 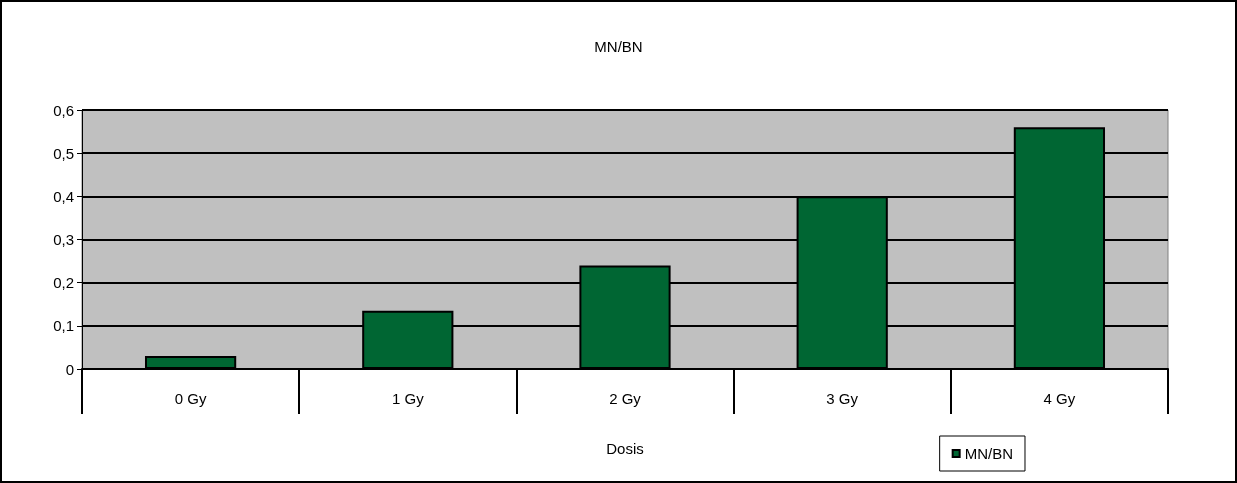 What do you see at coordinates (1059, 398) in the screenshot?
I see `x-tick-label: 4 Gy` at bounding box center [1059, 398].